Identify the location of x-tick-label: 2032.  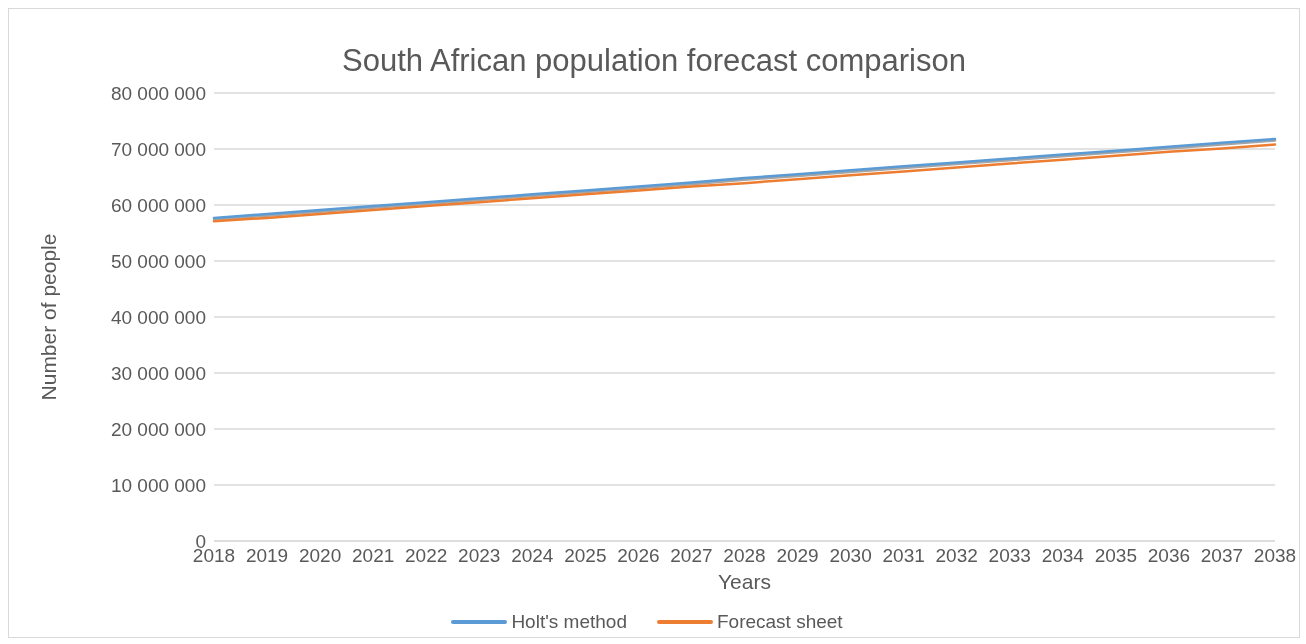
(956, 556).